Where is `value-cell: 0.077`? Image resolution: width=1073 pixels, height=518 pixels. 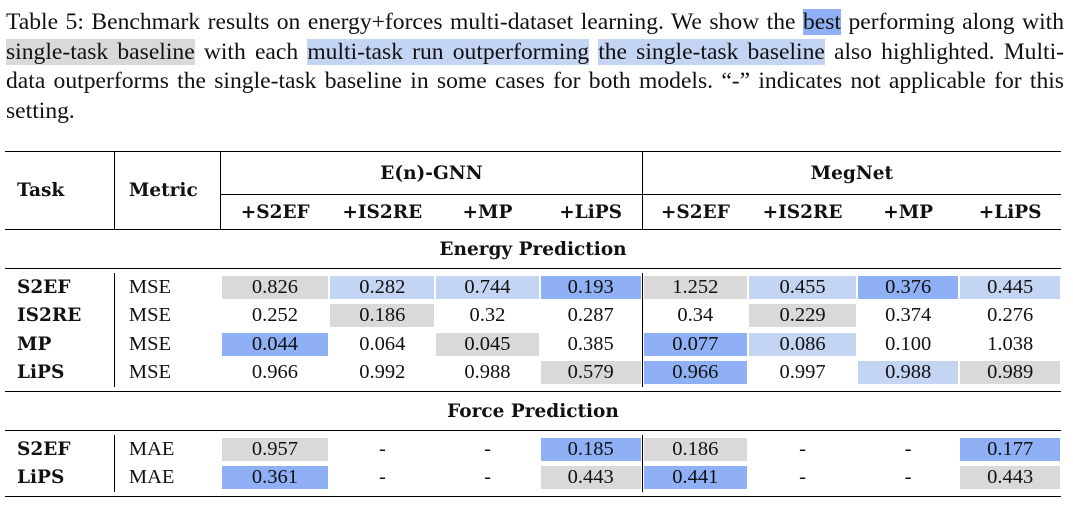 value-cell: 0.077 is located at coordinates (694, 344).